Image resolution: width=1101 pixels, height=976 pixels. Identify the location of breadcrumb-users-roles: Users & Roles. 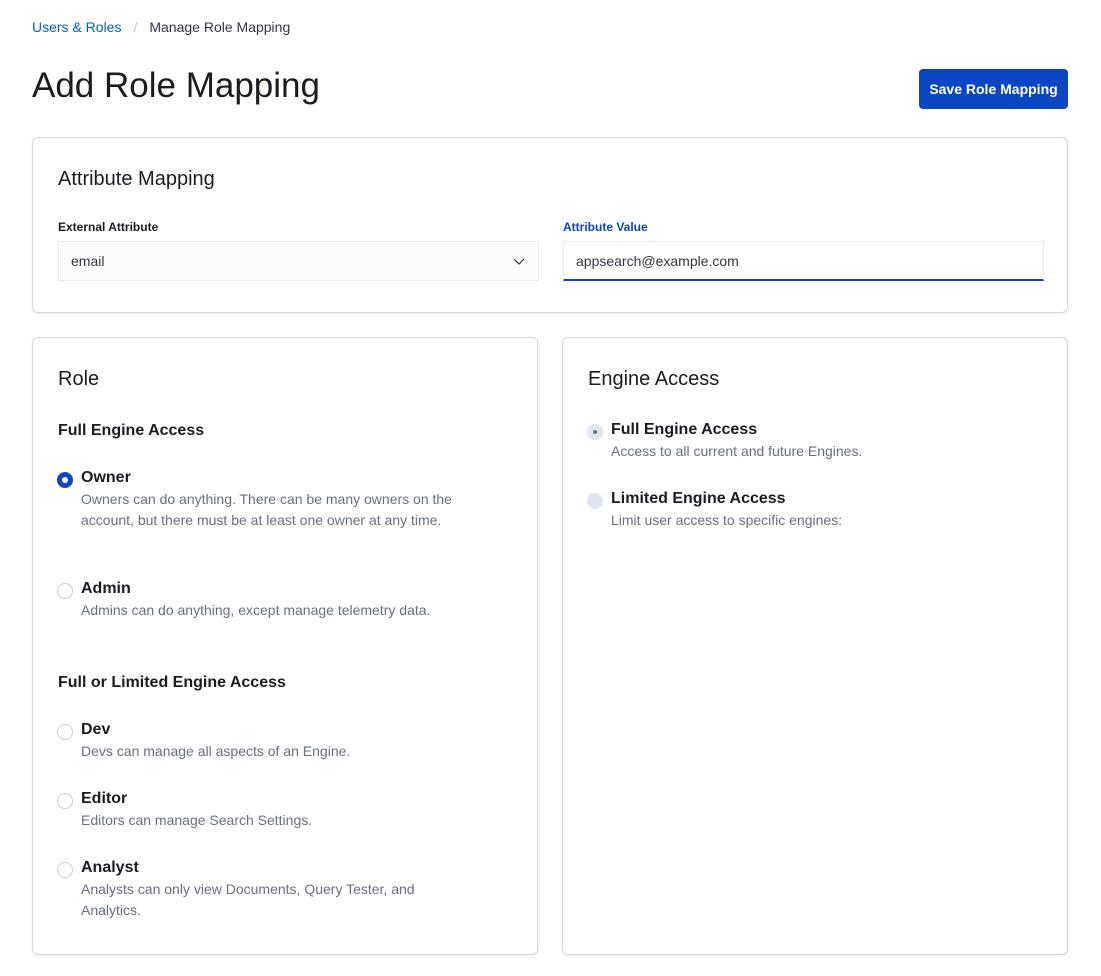
(77, 27).